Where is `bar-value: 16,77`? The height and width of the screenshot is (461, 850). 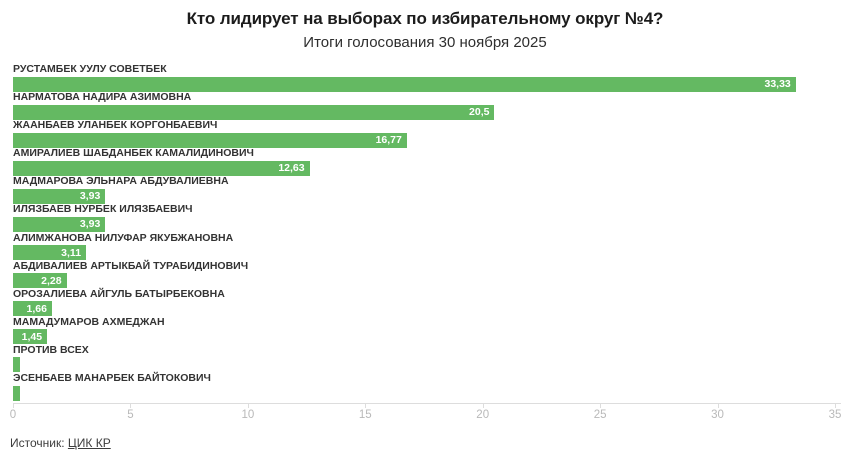
bar-value: 16,77 is located at coordinates (388, 140).